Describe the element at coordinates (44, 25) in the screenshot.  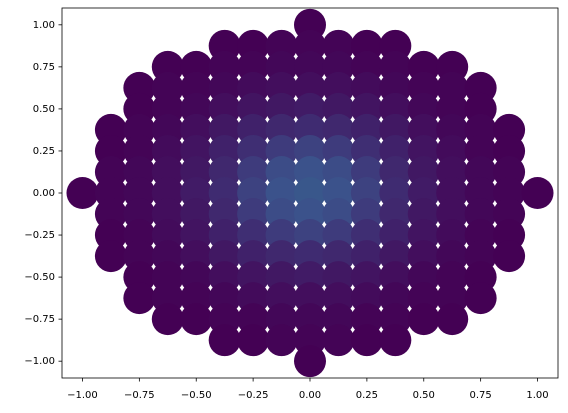
I see `y-tick-label: 1.00` at that location.